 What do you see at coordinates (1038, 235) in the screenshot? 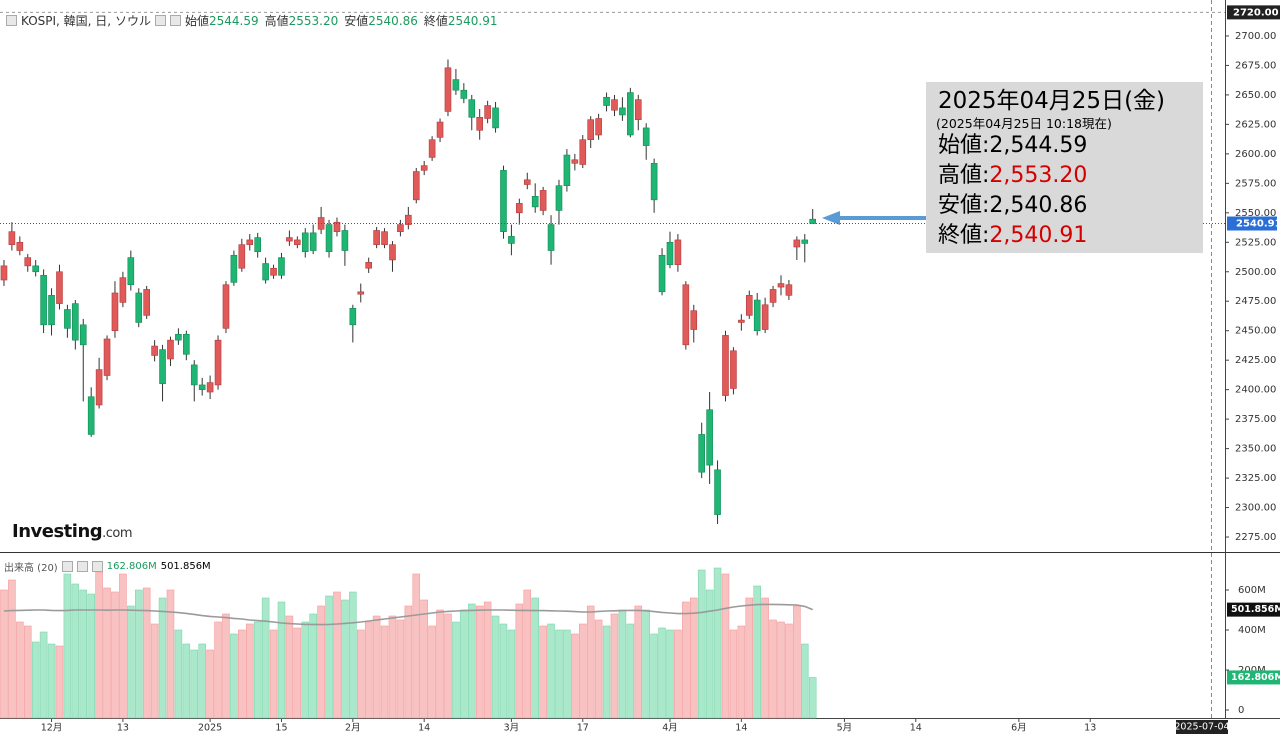
I see `info-value: 2,540.91` at bounding box center [1038, 235].